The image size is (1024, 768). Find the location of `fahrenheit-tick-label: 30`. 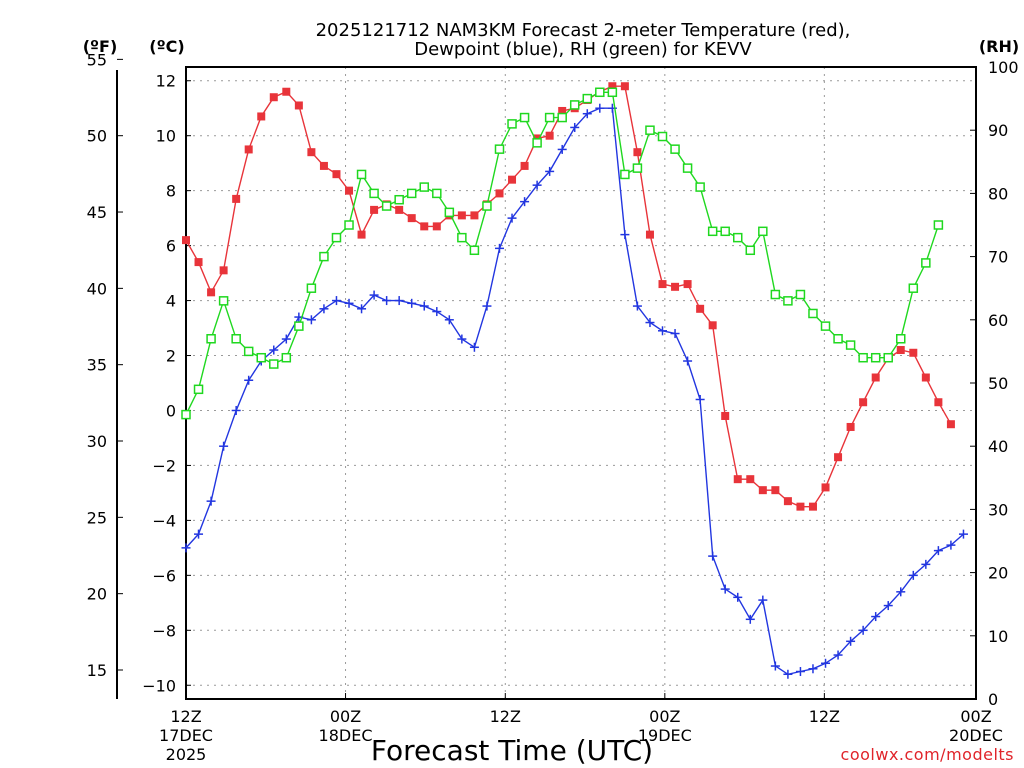

fahrenheit-tick-label: 30 is located at coordinates (97, 441).